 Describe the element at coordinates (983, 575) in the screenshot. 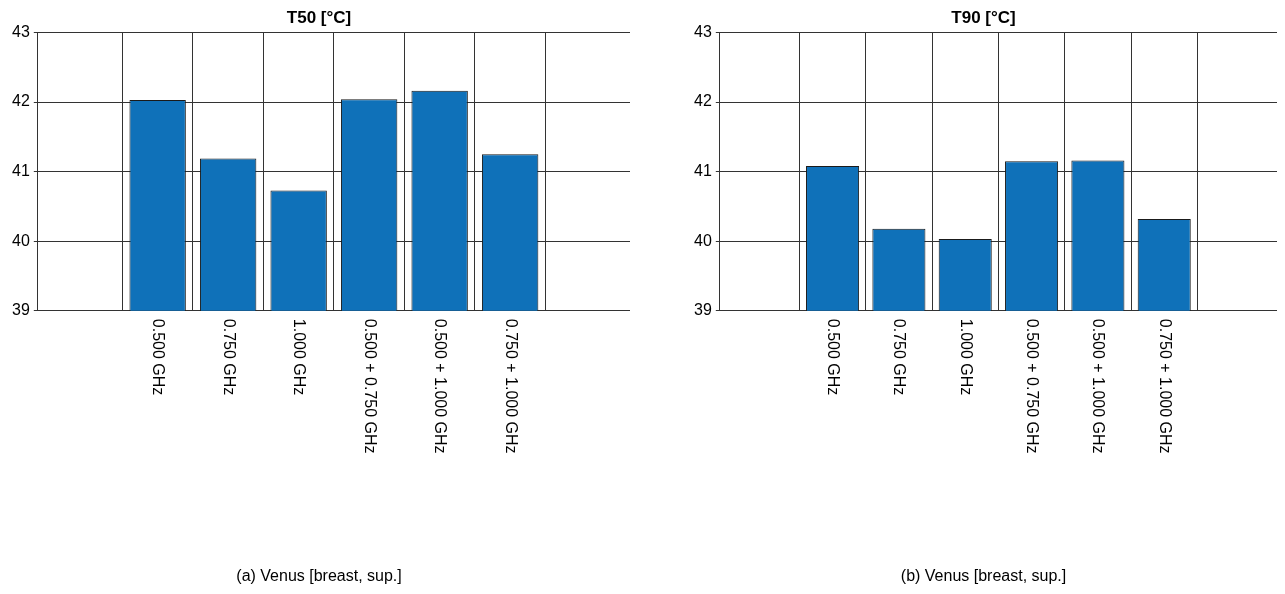

I see `x-axis-title: (b) Venus [breast, sup.]` at that location.